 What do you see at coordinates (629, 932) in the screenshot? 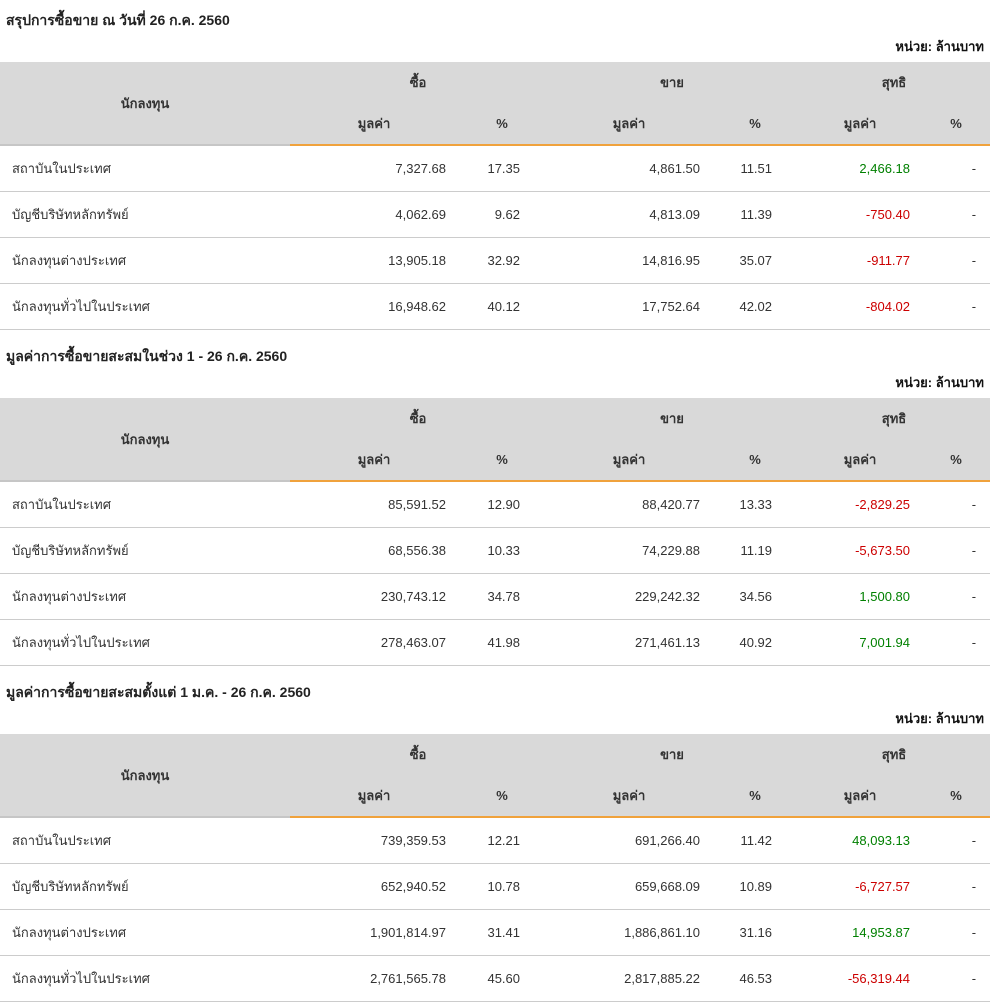
I see `sell-value-cell: 1,886,861.10` at bounding box center [629, 932].